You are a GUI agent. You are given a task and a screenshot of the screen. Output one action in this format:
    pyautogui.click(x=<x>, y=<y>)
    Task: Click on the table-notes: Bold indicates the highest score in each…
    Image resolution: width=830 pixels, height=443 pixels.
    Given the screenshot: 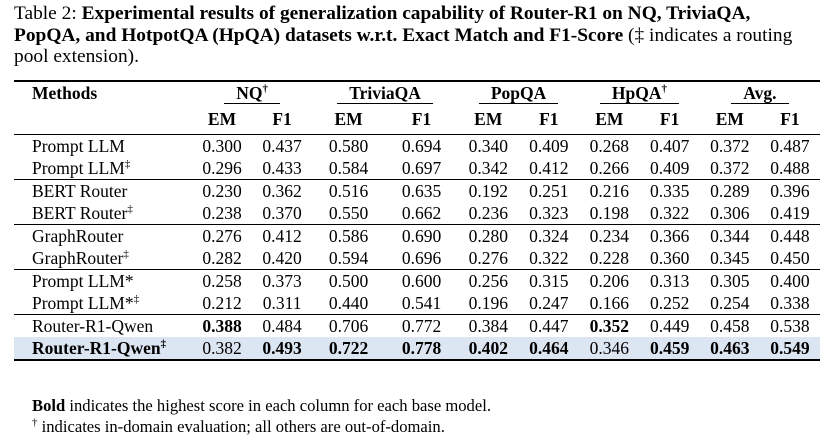 What is the action you would take?
    pyautogui.click(x=261, y=416)
    